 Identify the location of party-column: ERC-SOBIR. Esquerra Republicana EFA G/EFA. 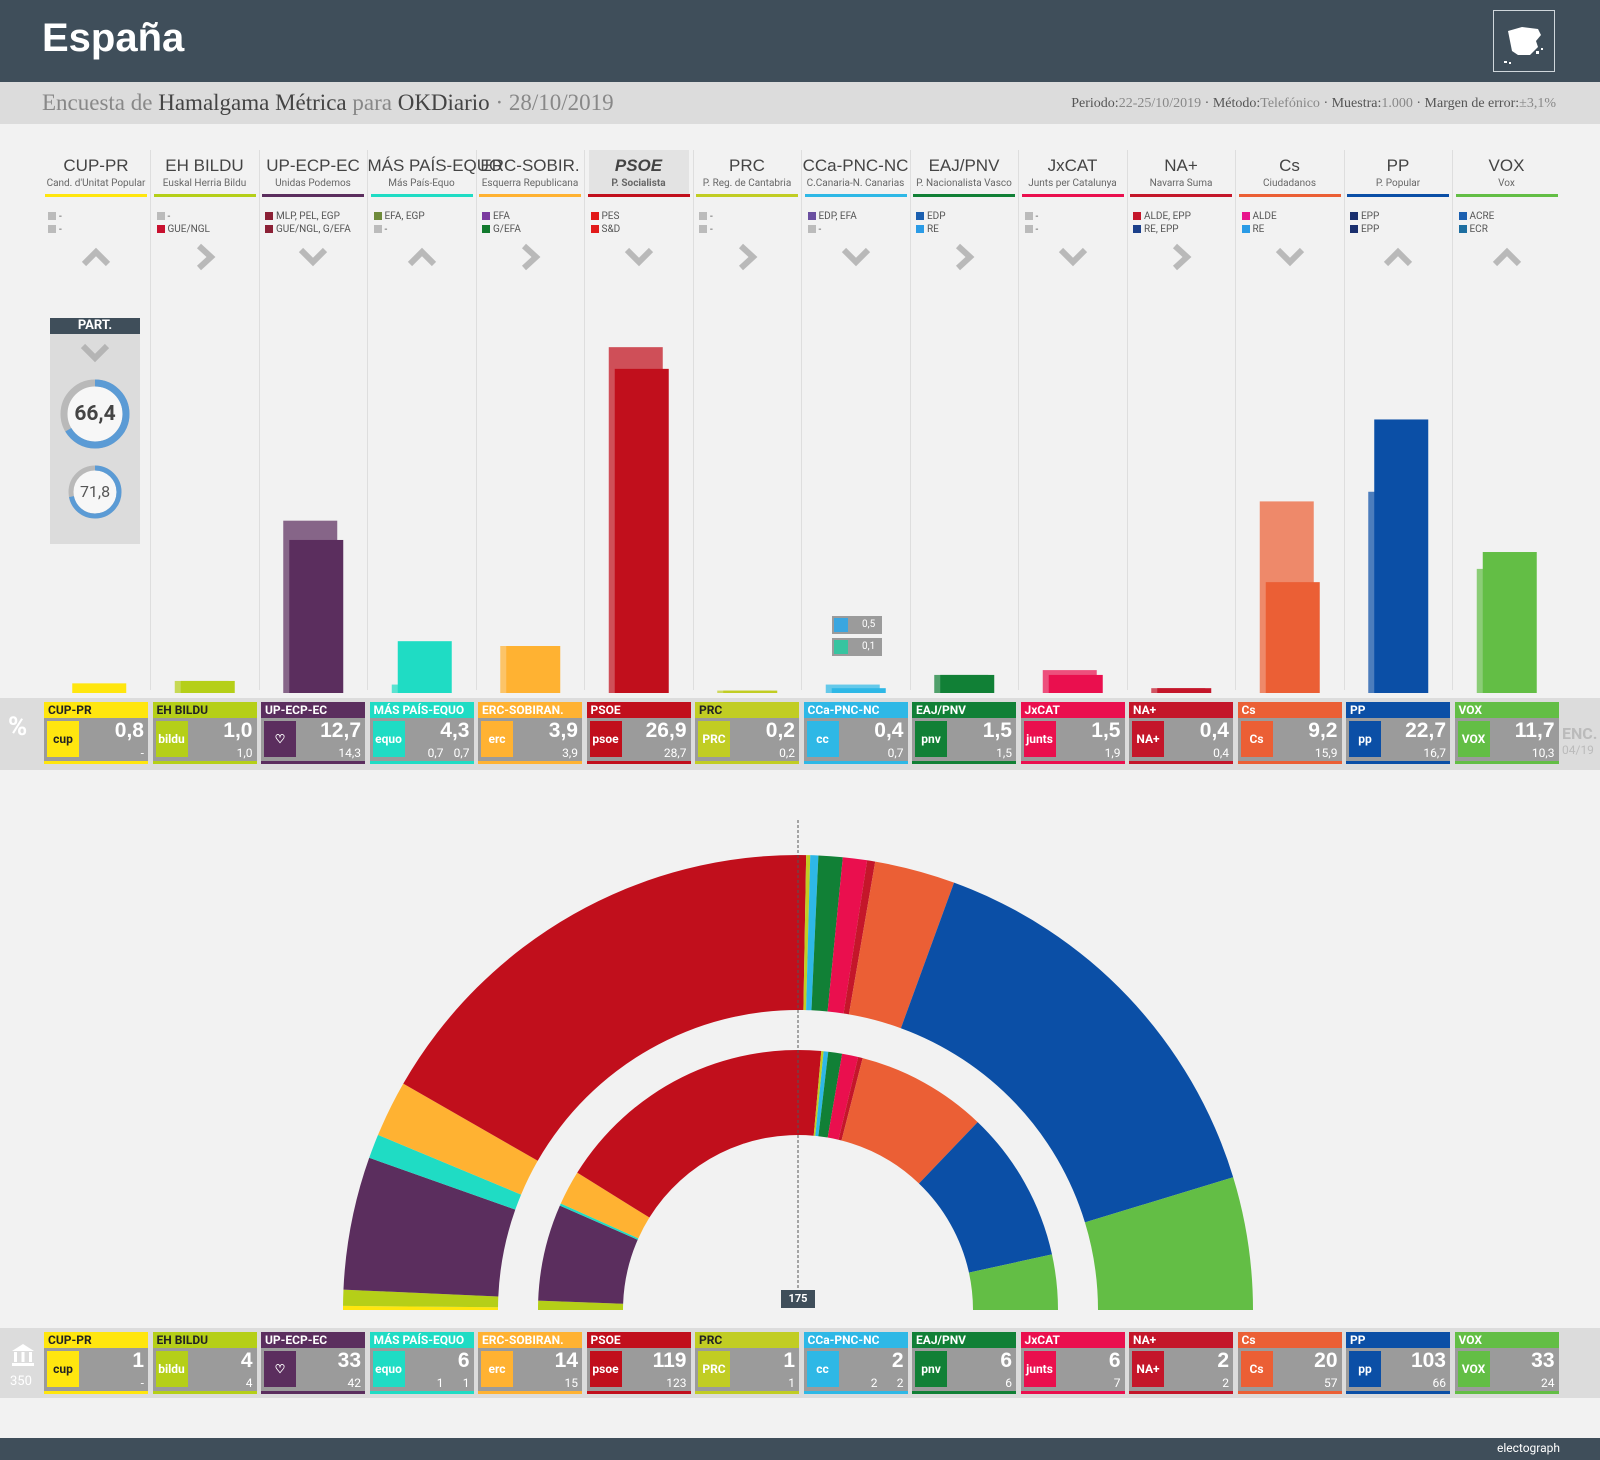
(530, 420).